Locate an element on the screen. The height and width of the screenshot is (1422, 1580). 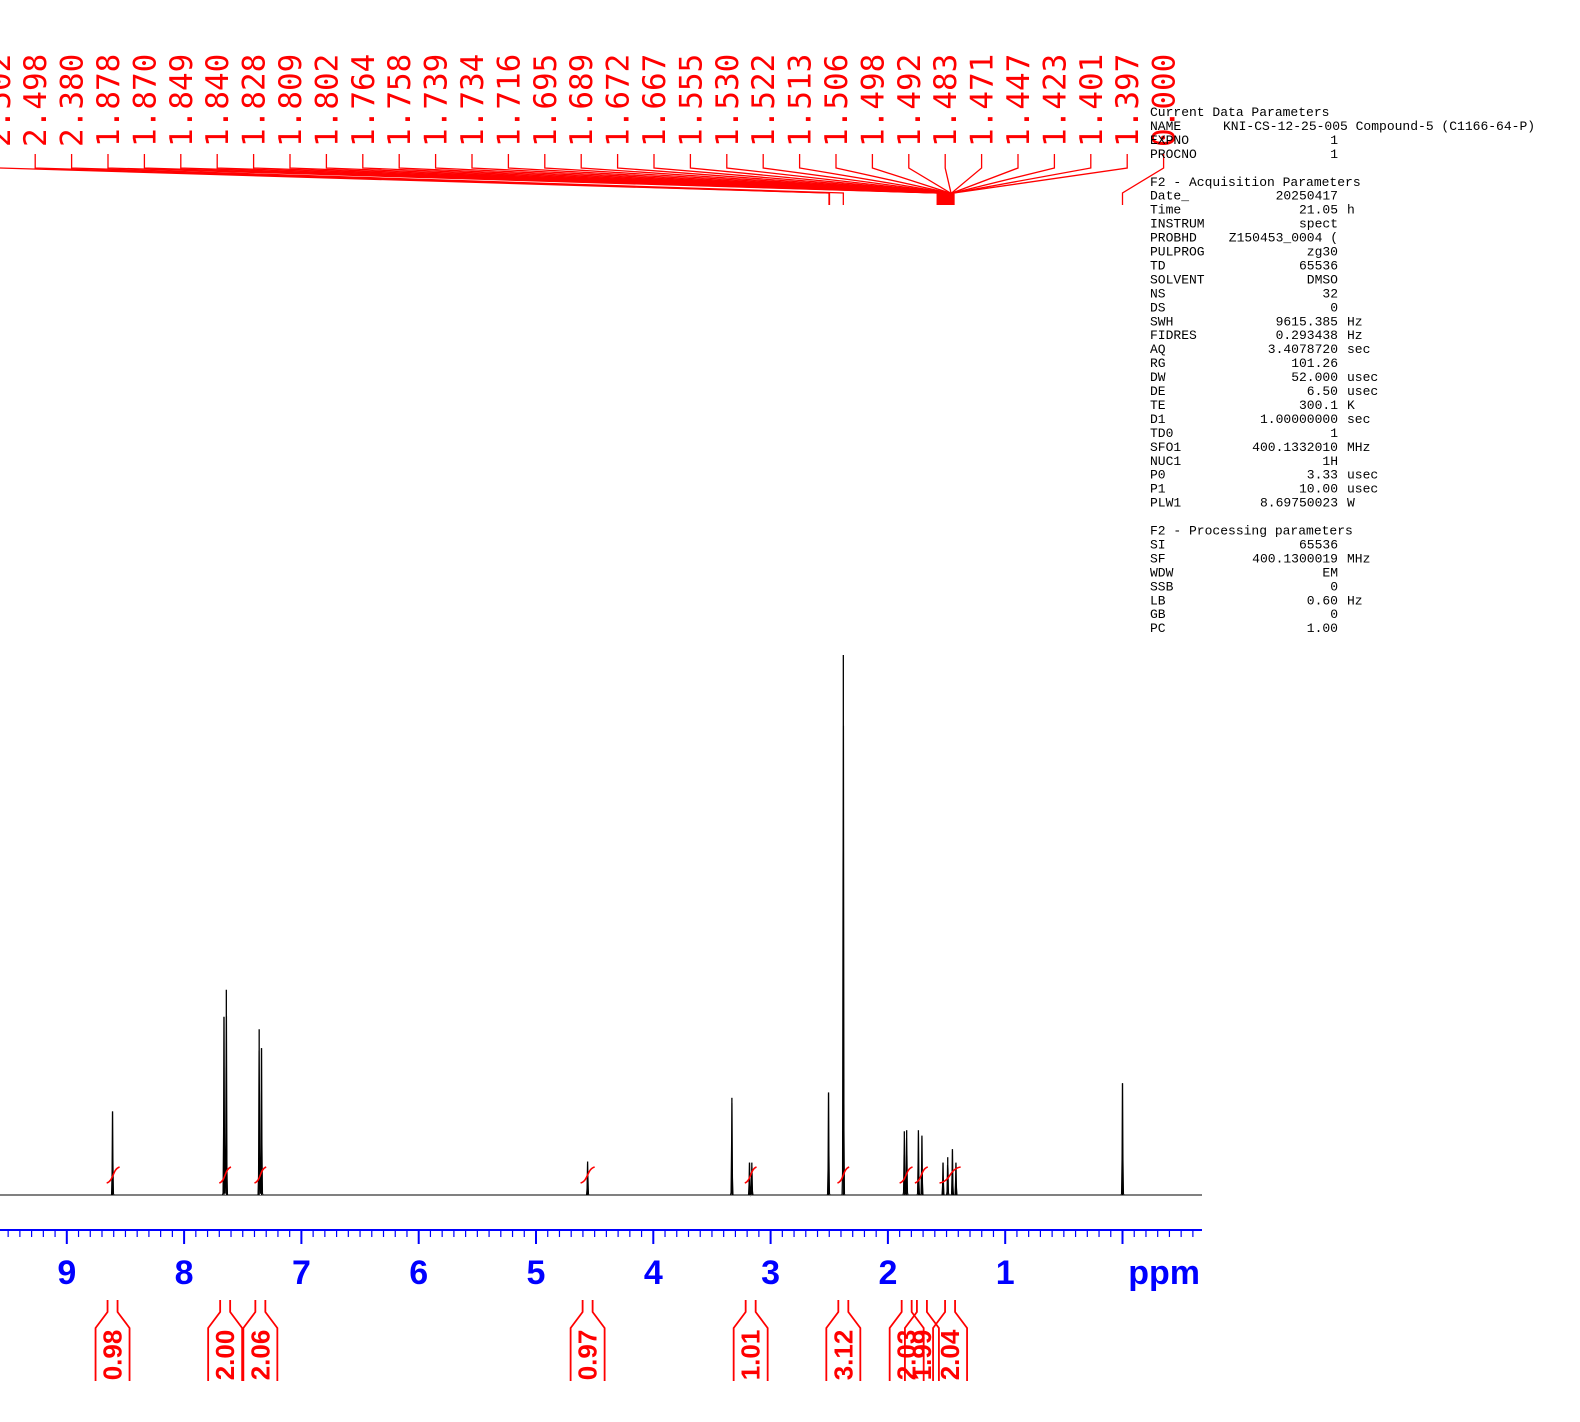
param-unit: MHz is located at coordinates (1358, 558).